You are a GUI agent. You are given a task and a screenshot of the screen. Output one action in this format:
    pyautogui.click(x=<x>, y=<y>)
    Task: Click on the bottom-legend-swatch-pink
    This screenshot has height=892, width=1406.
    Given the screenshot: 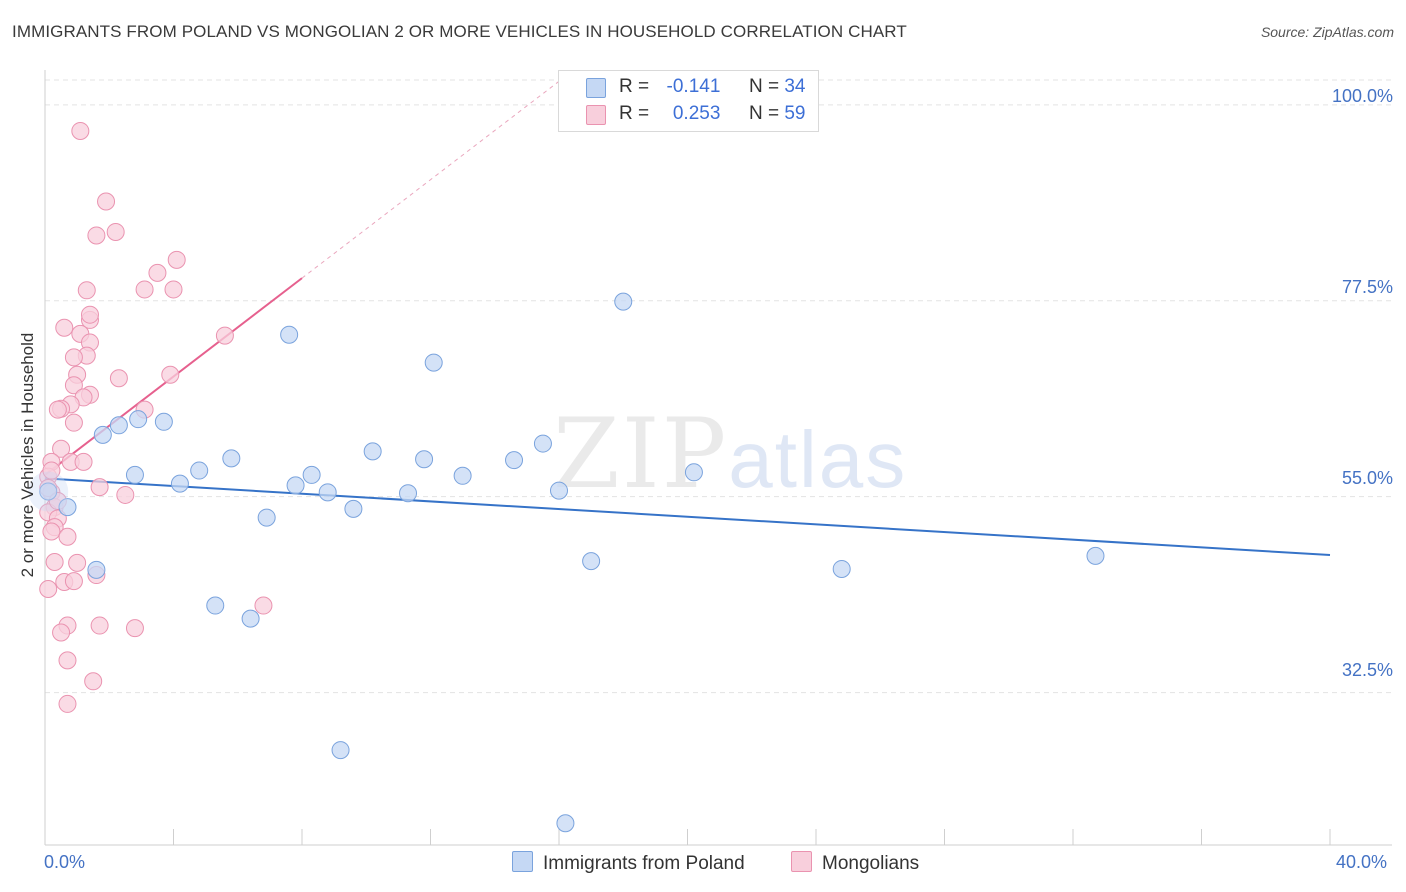 What is the action you would take?
    pyautogui.click(x=801, y=861)
    